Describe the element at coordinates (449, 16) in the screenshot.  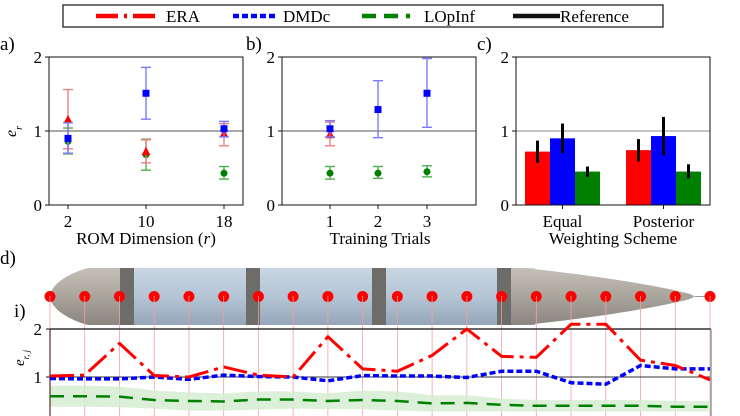
I see `legend-label-lopinf: LOpInf` at that location.